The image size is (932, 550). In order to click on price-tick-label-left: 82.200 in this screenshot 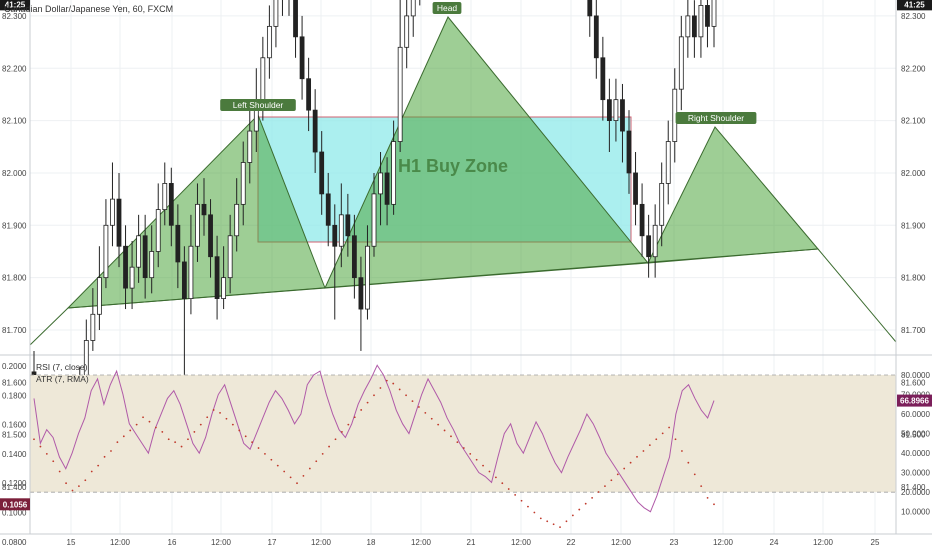, I will do `click(14, 68)`.